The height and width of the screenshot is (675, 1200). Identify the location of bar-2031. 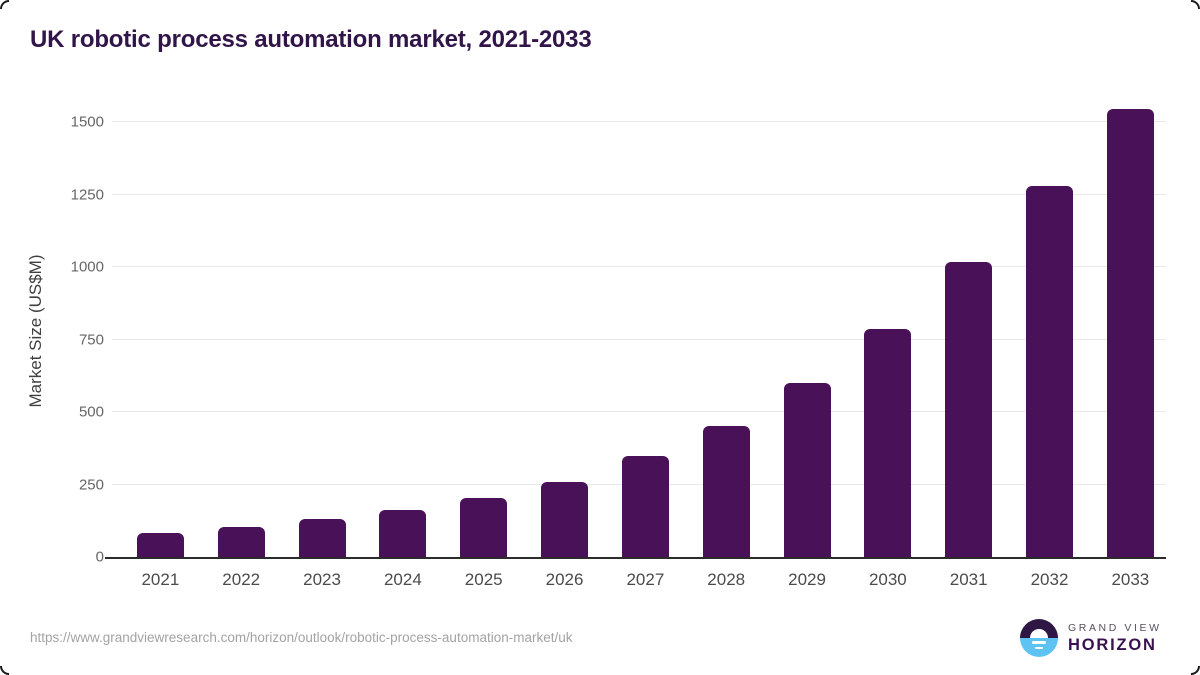
(969, 409).